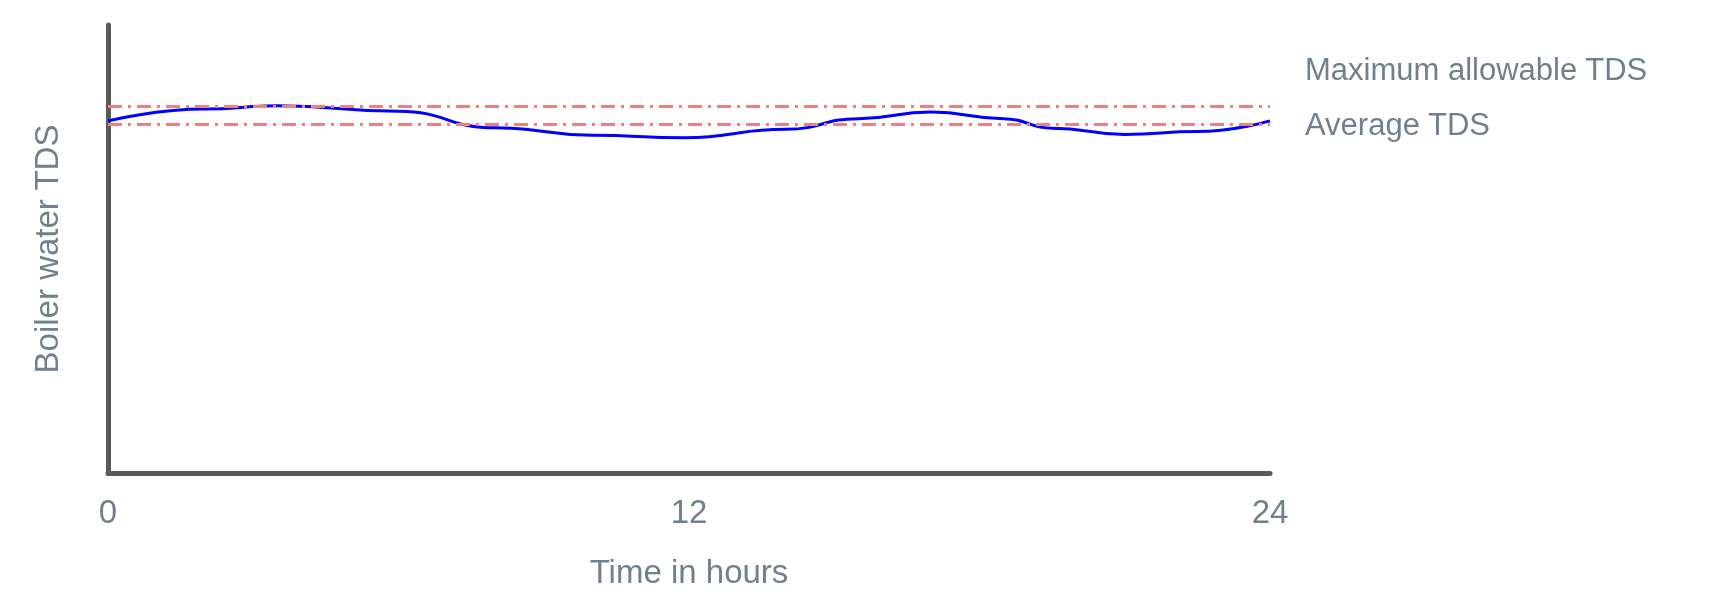 This screenshot has width=1735, height=605. What do you see at coordinates (1397, 124) in the screenshot?
I see `ref-line-label: Average TDS` at bounding box center [1397, 124].